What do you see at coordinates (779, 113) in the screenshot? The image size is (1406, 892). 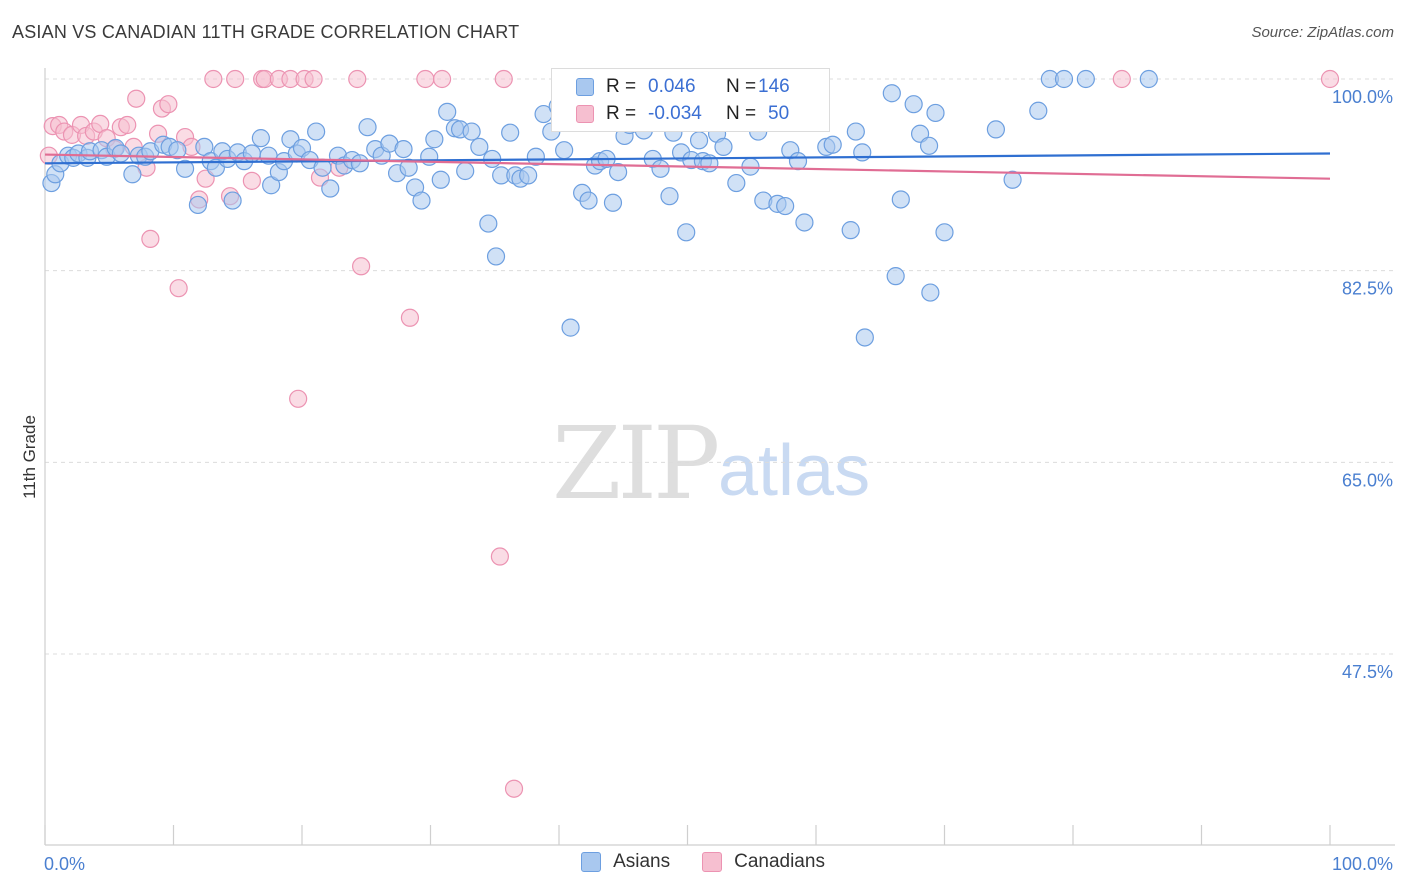 I see `n-value: 50` at bounding box center [779, 113].